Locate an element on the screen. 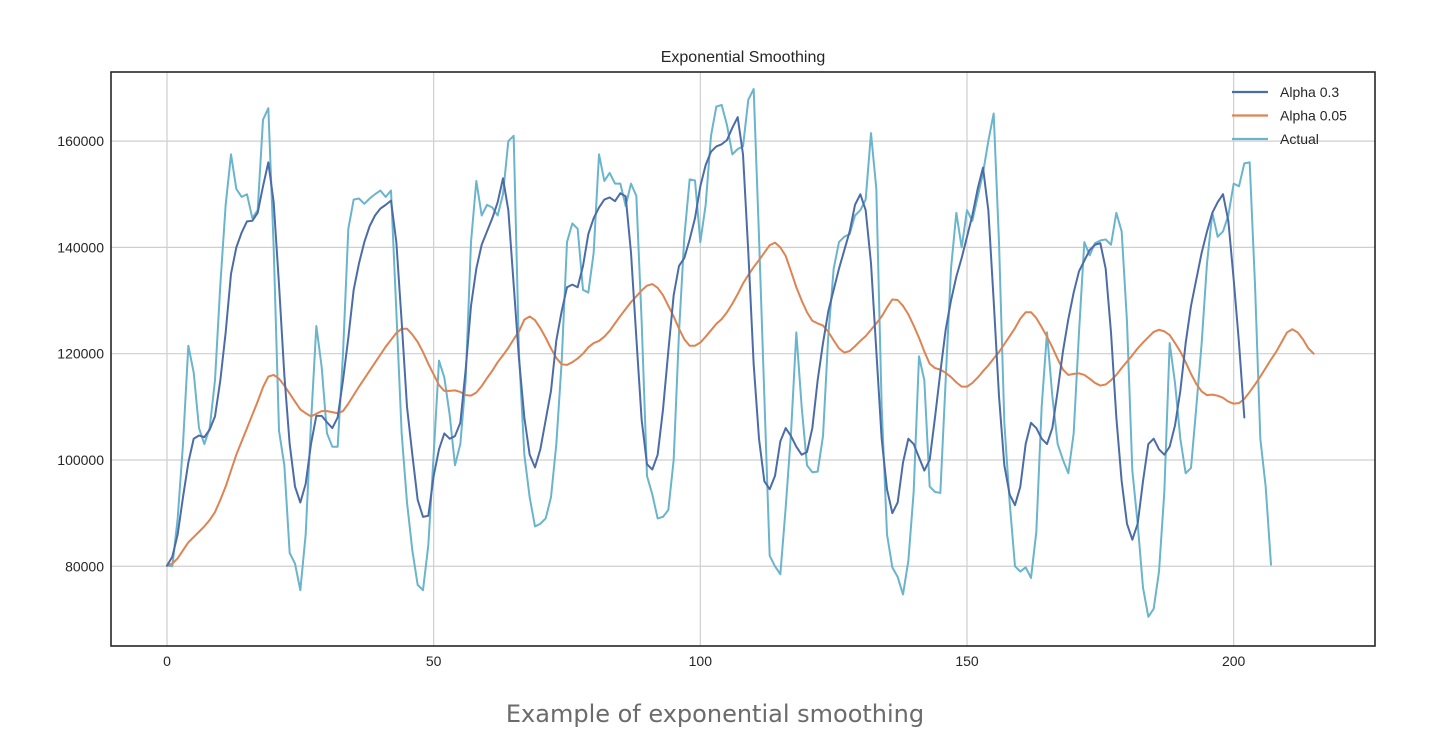  figure-caption: Example of exponential smoothing is located at coordinates (715, 714).